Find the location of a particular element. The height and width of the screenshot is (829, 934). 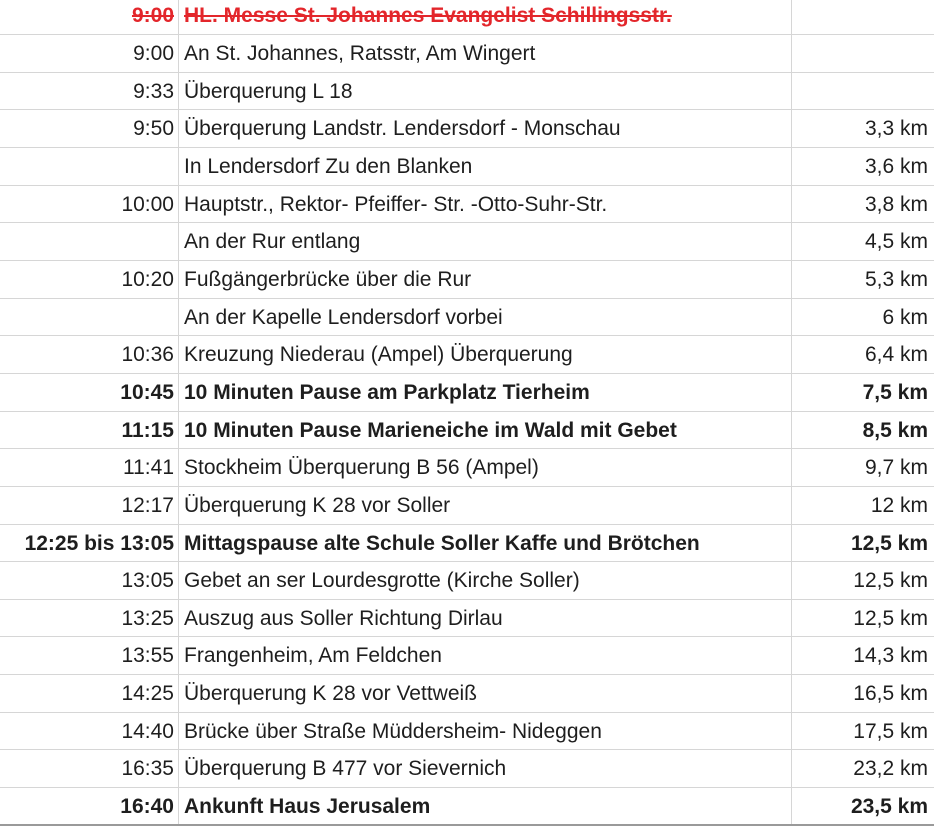

description-cell: Kreuzung Niederau (Ampel) Überquerung is located at coordinates (485, 354).